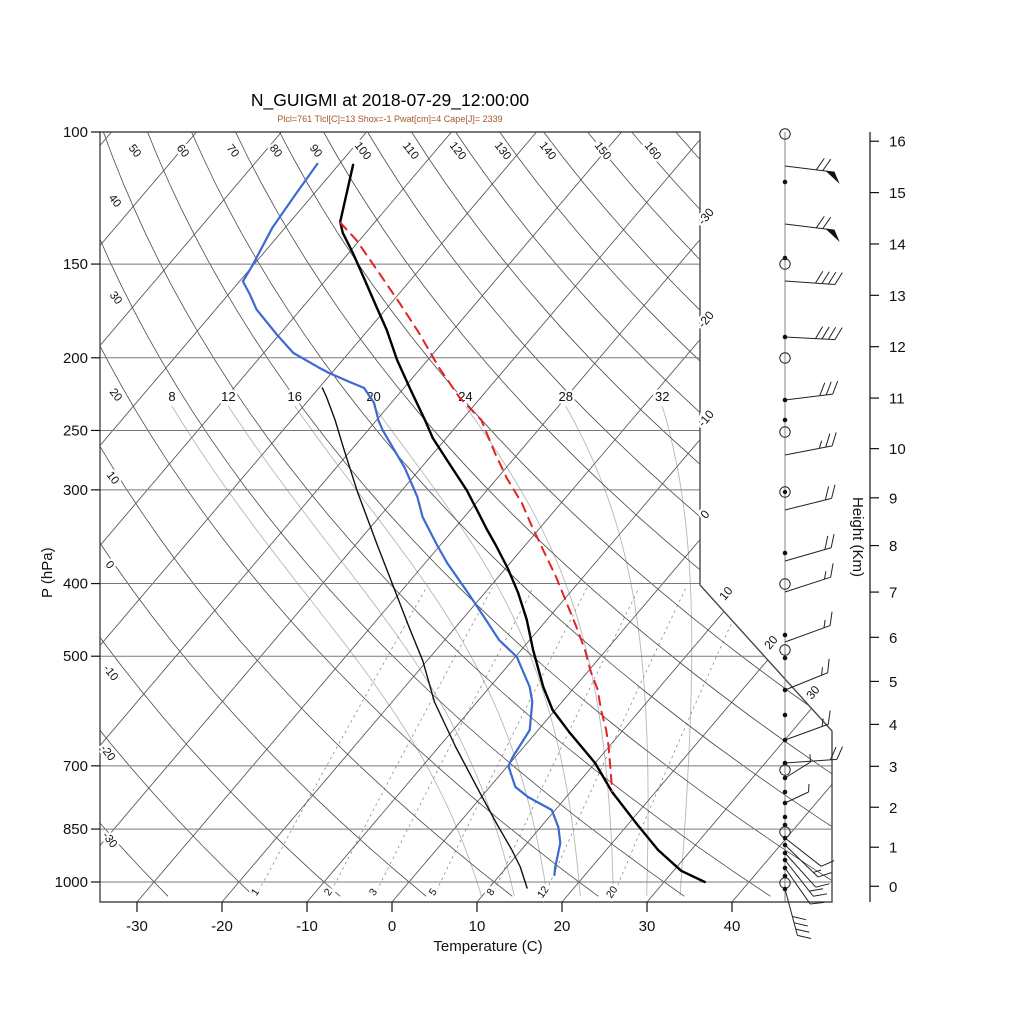 The image size is (1024, 1024). I want to click on svg-text: 700, so click(75, 766).